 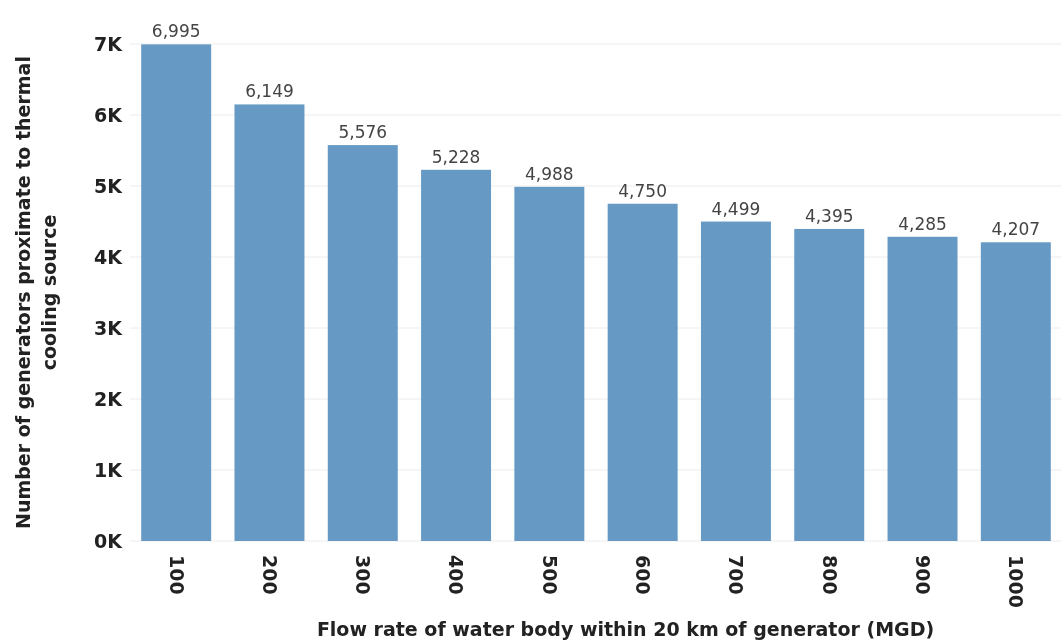 I want to click on y-tick-label: 6K, so click(x=109, y=114).